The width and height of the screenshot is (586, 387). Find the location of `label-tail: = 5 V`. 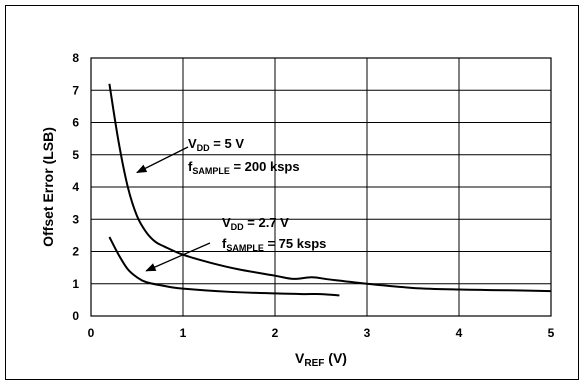

label-tail: = 5 V is located at coordinates (227, 143).